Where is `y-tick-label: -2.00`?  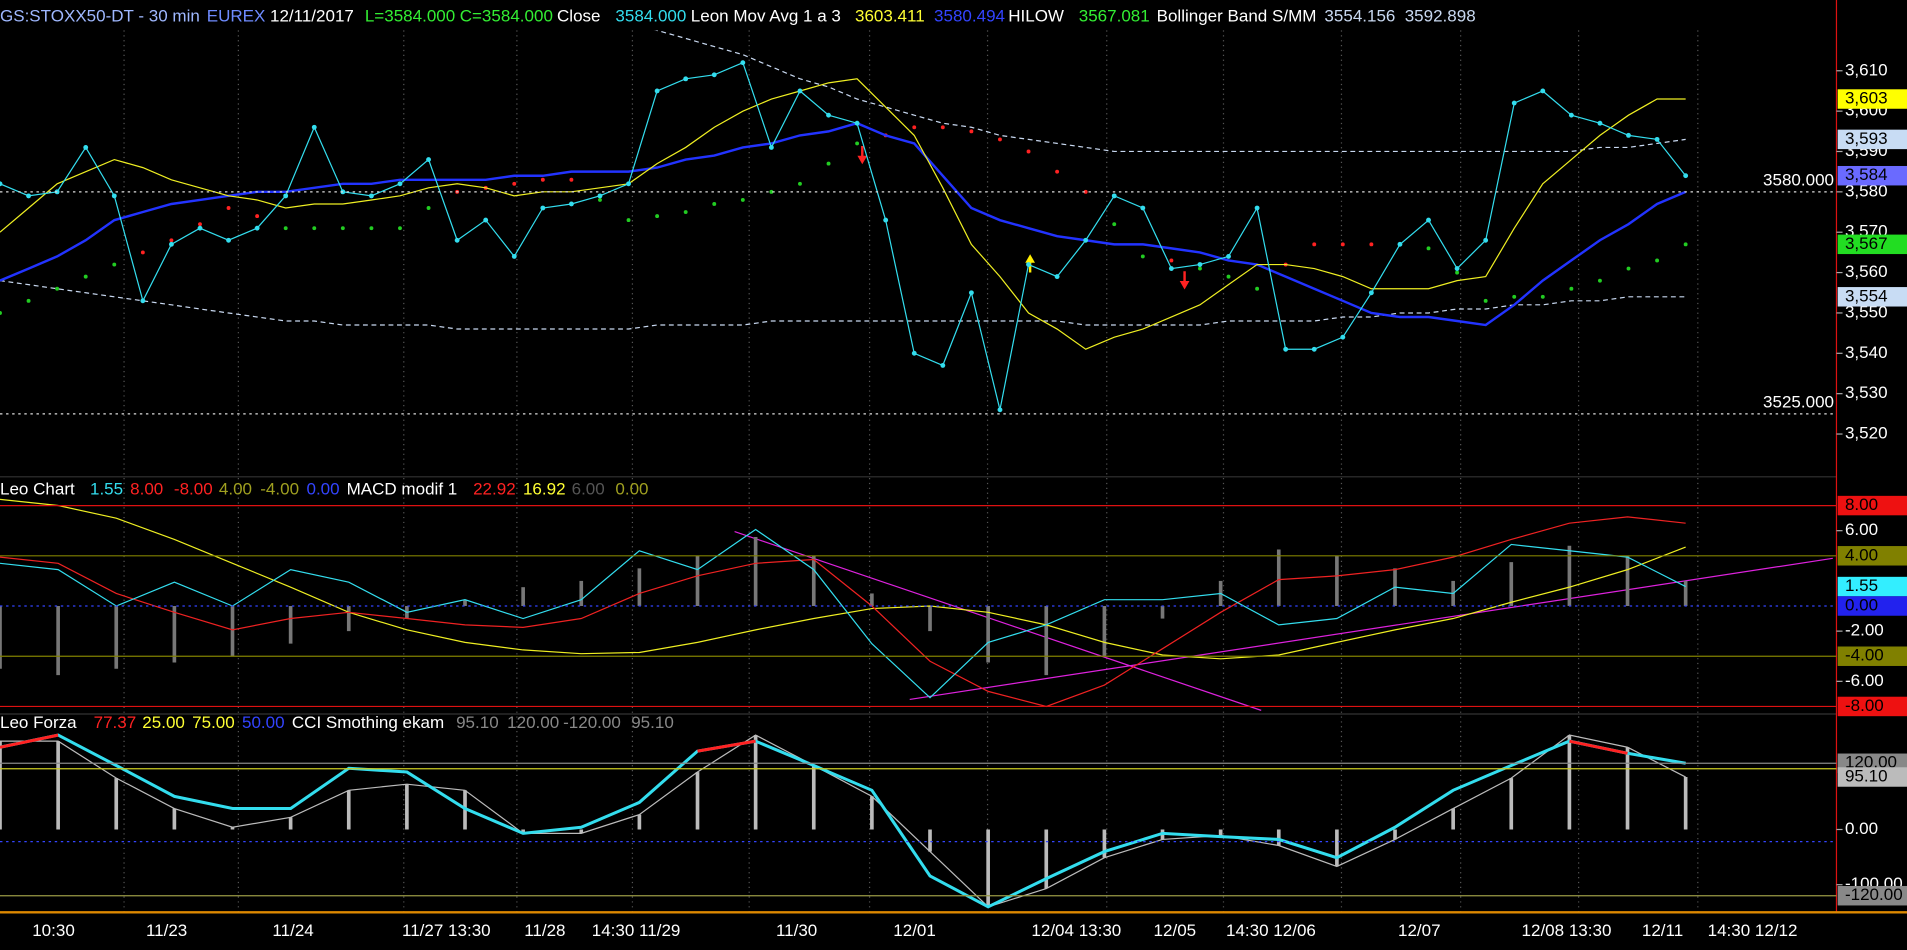 y-tick-label: -2.00 is located at coordinates (1864, 630).